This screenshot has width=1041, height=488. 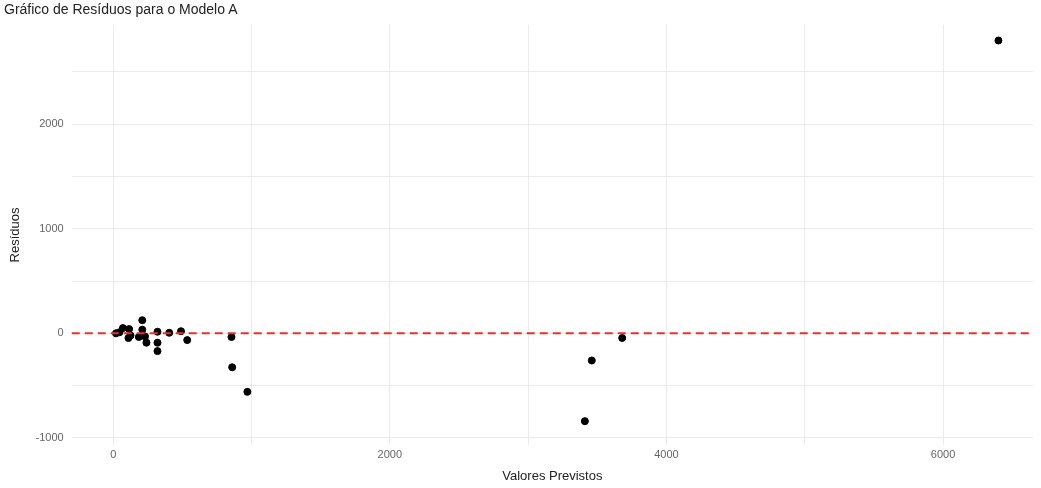 What do you see at coordinates (666, 453) in the screenshot?
I see `x-tick-label: 4000` at bounding box center [666, 453].